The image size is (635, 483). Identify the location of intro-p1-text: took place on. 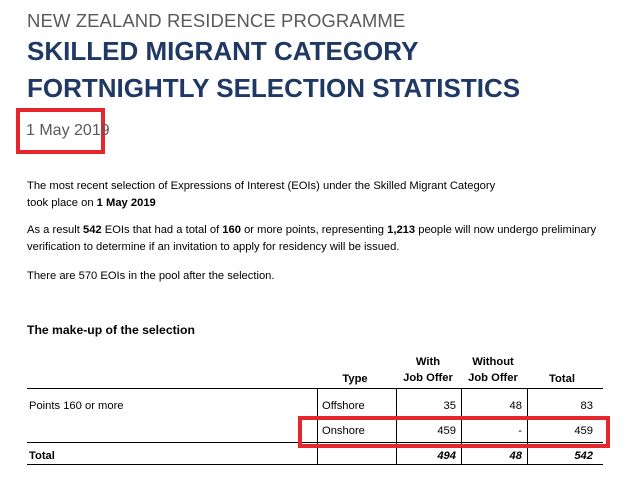
(62, 203).